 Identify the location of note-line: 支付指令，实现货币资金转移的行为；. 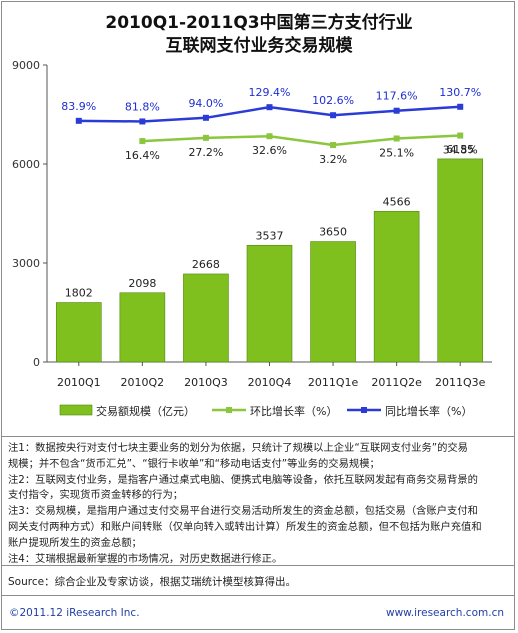
(96, 495).